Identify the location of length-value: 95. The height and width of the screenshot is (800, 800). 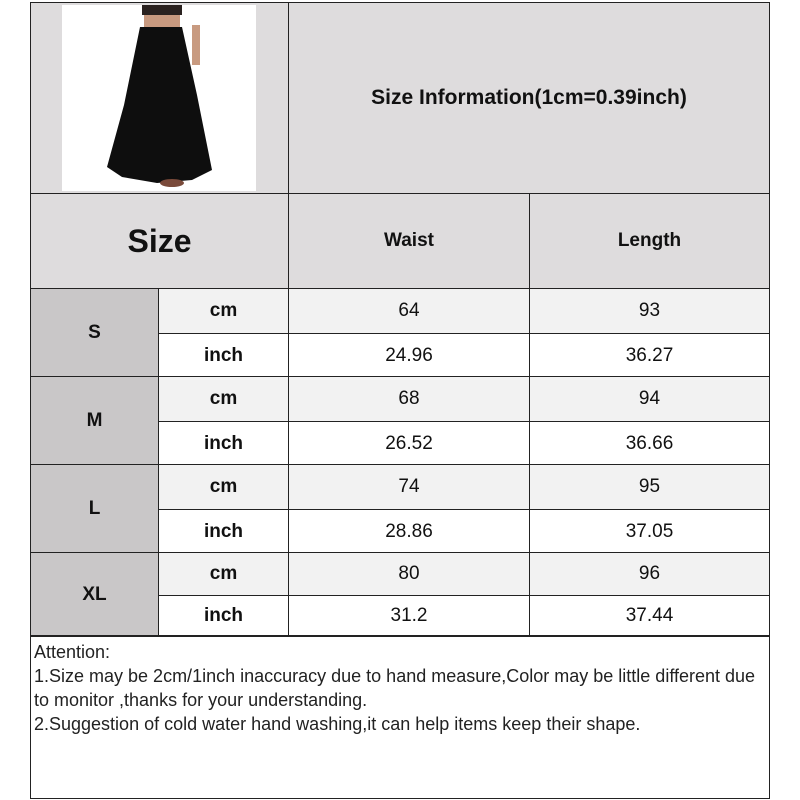
(649, 487).